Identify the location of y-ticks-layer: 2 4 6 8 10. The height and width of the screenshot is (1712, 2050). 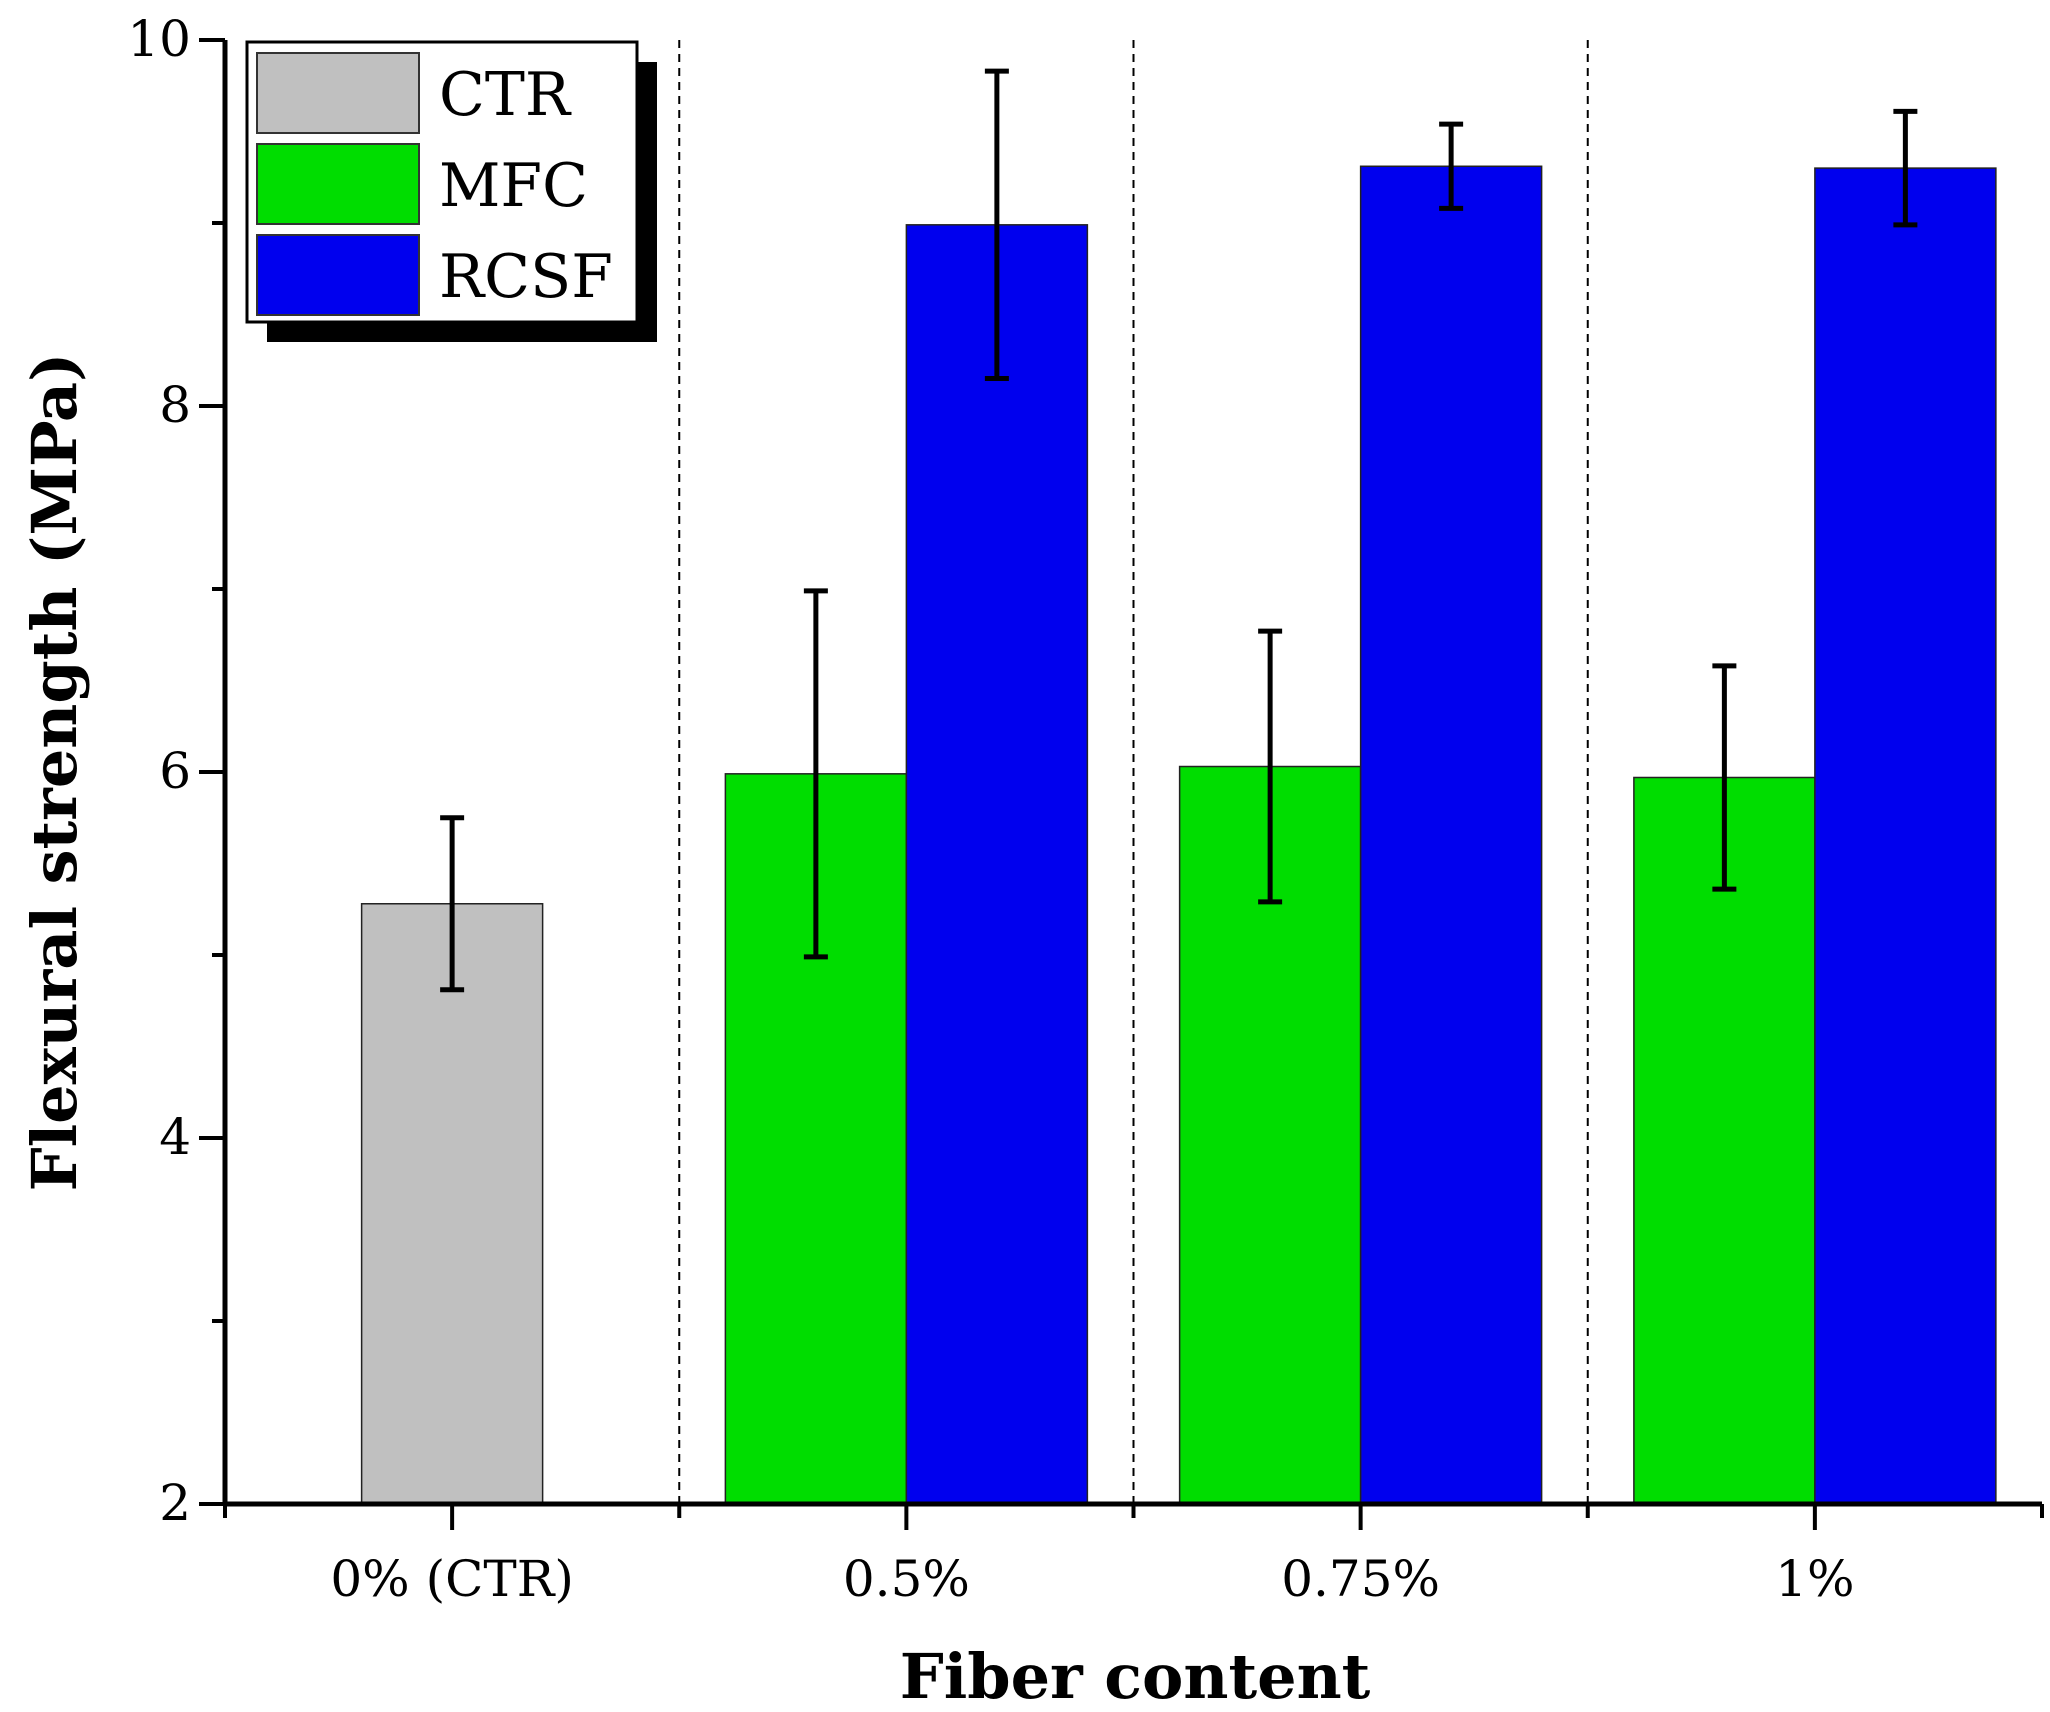
(176, 771).